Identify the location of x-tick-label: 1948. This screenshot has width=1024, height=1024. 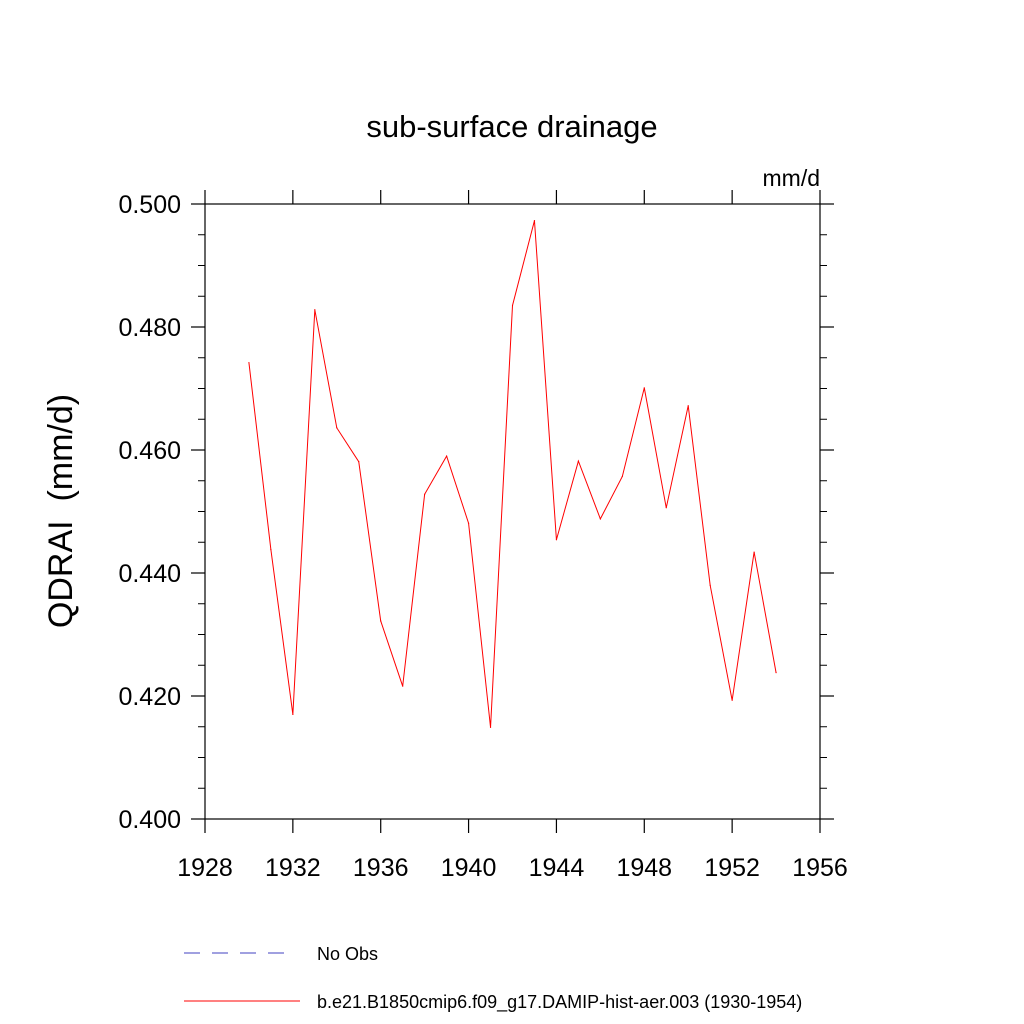
(644, 868).